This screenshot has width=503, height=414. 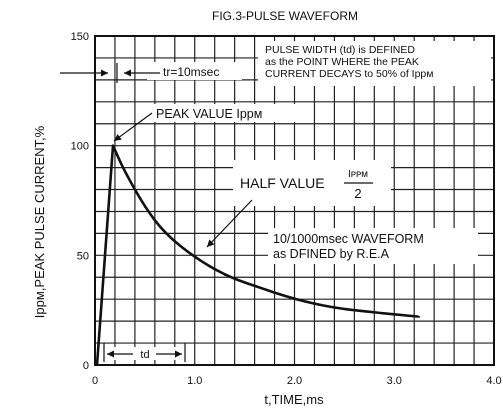 I want to click on x-tick-label: 3.0, so click(x=394, y=381).